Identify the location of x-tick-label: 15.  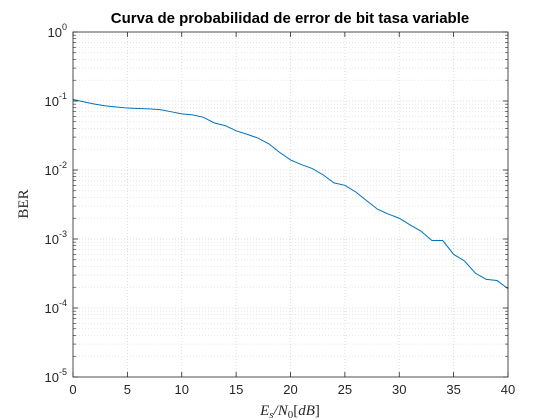
(236, 389).